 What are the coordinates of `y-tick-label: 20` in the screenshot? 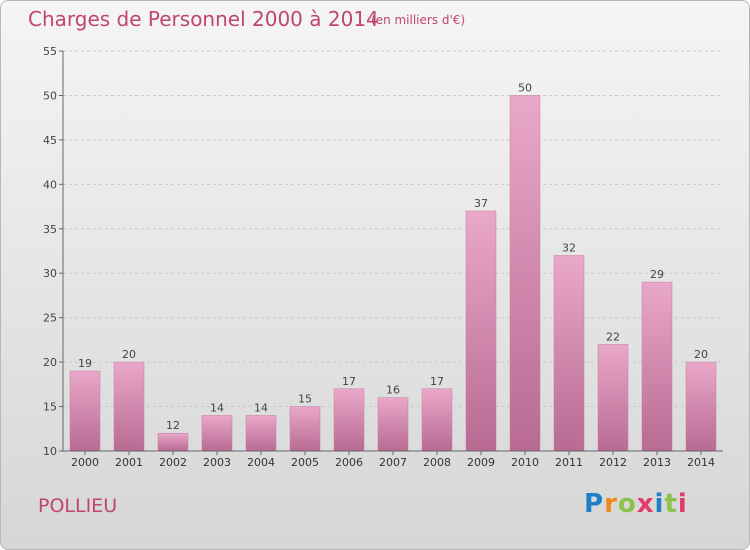 It's located at (50, 362).